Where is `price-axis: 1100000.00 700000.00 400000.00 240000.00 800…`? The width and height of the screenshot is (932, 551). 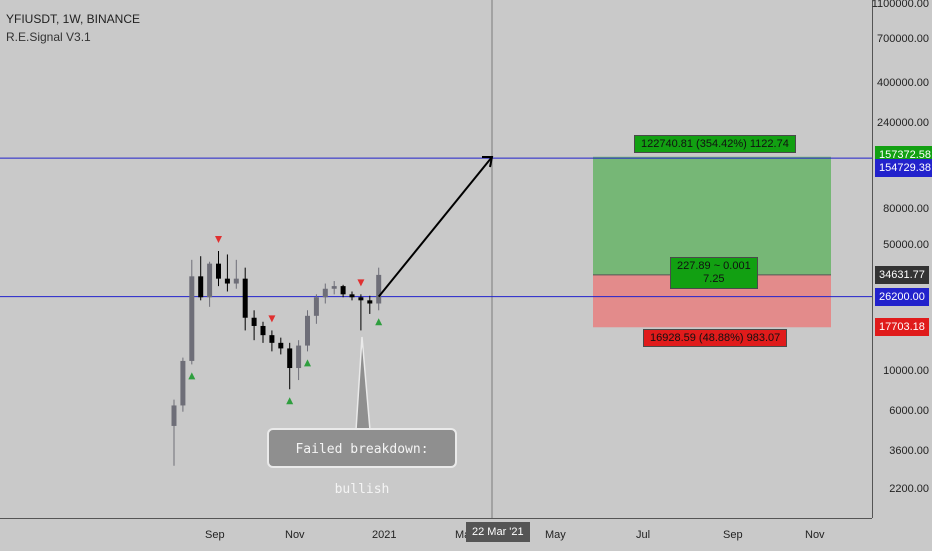 price-axis: 1100000.00 700000.00 400000.00 240000.00 800… is located at coordinates (902, 259).